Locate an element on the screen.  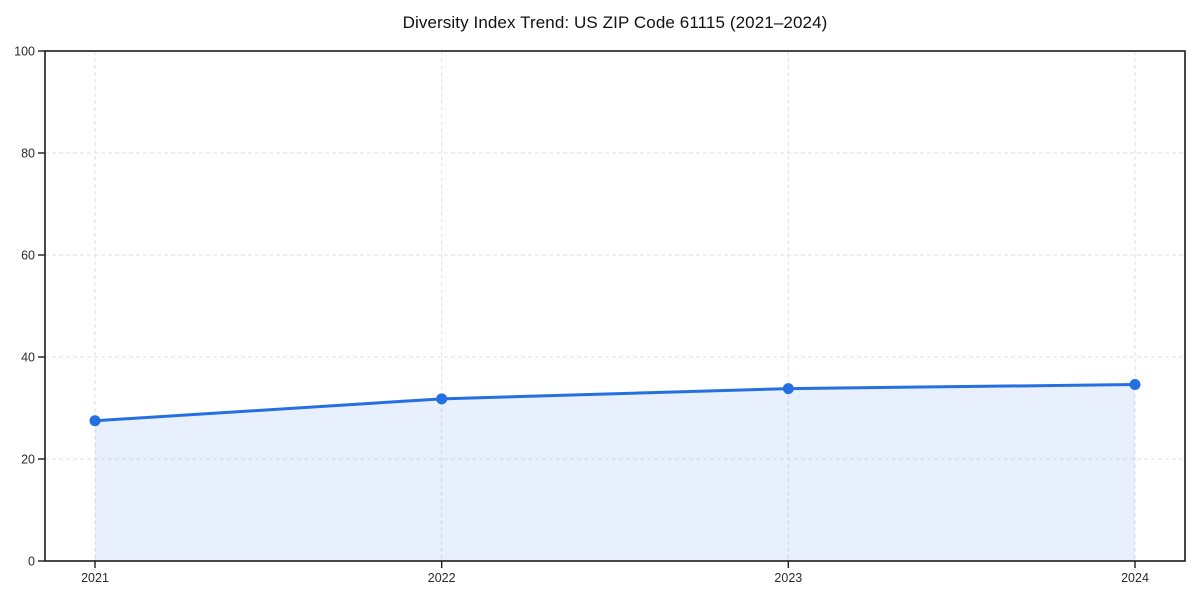
trend-line is located at coordinates (615, 403).